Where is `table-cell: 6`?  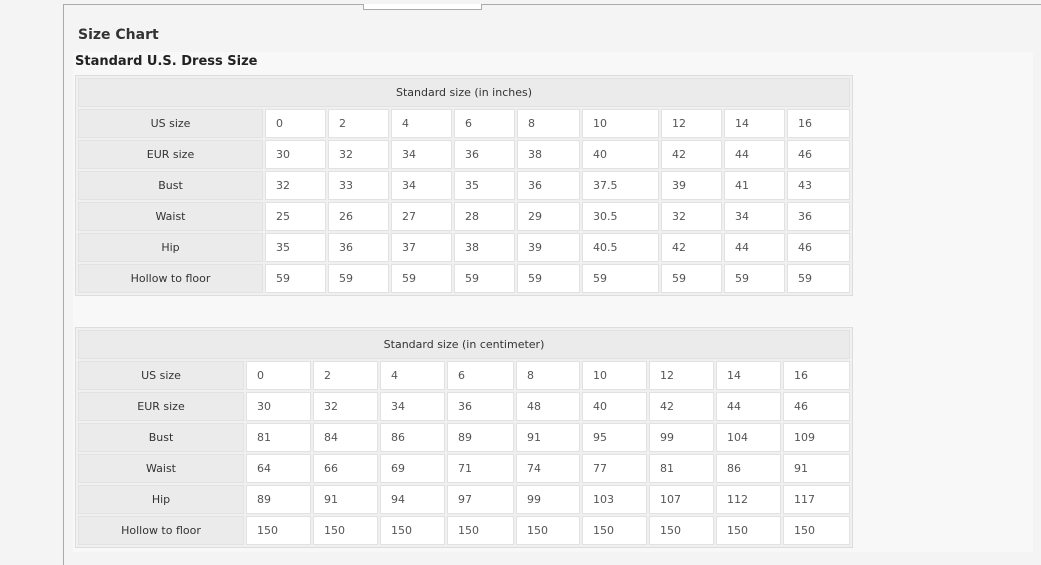 table-cell: 6 is located at coordinates (480, 375).